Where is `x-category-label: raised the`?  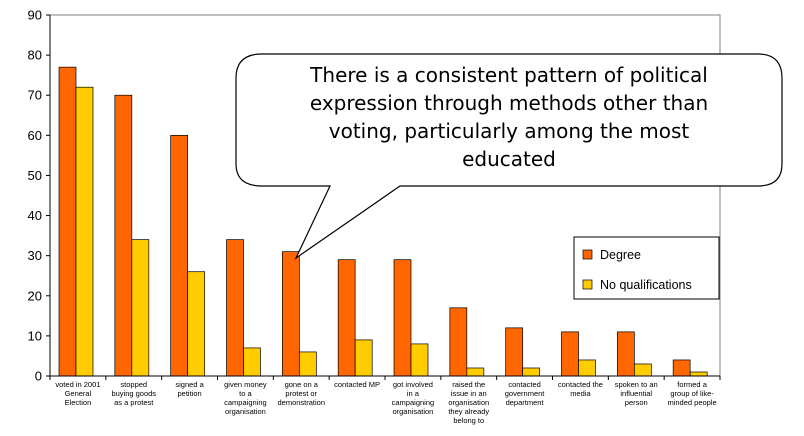
x-category-label: raised the is located at coordinates (468, 384).